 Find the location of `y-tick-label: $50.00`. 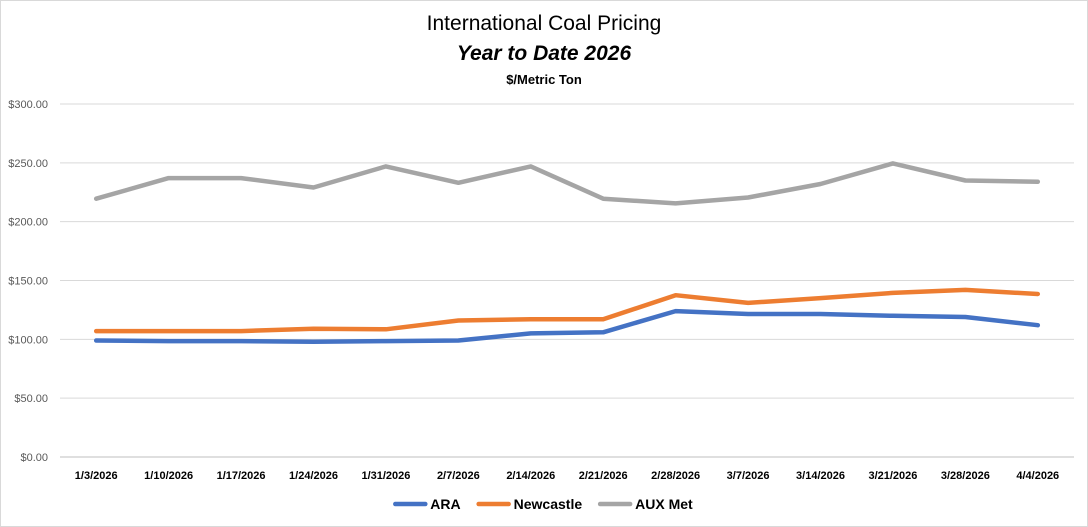

y-tick-label: $50.00 is located at coordinates (31, 399).